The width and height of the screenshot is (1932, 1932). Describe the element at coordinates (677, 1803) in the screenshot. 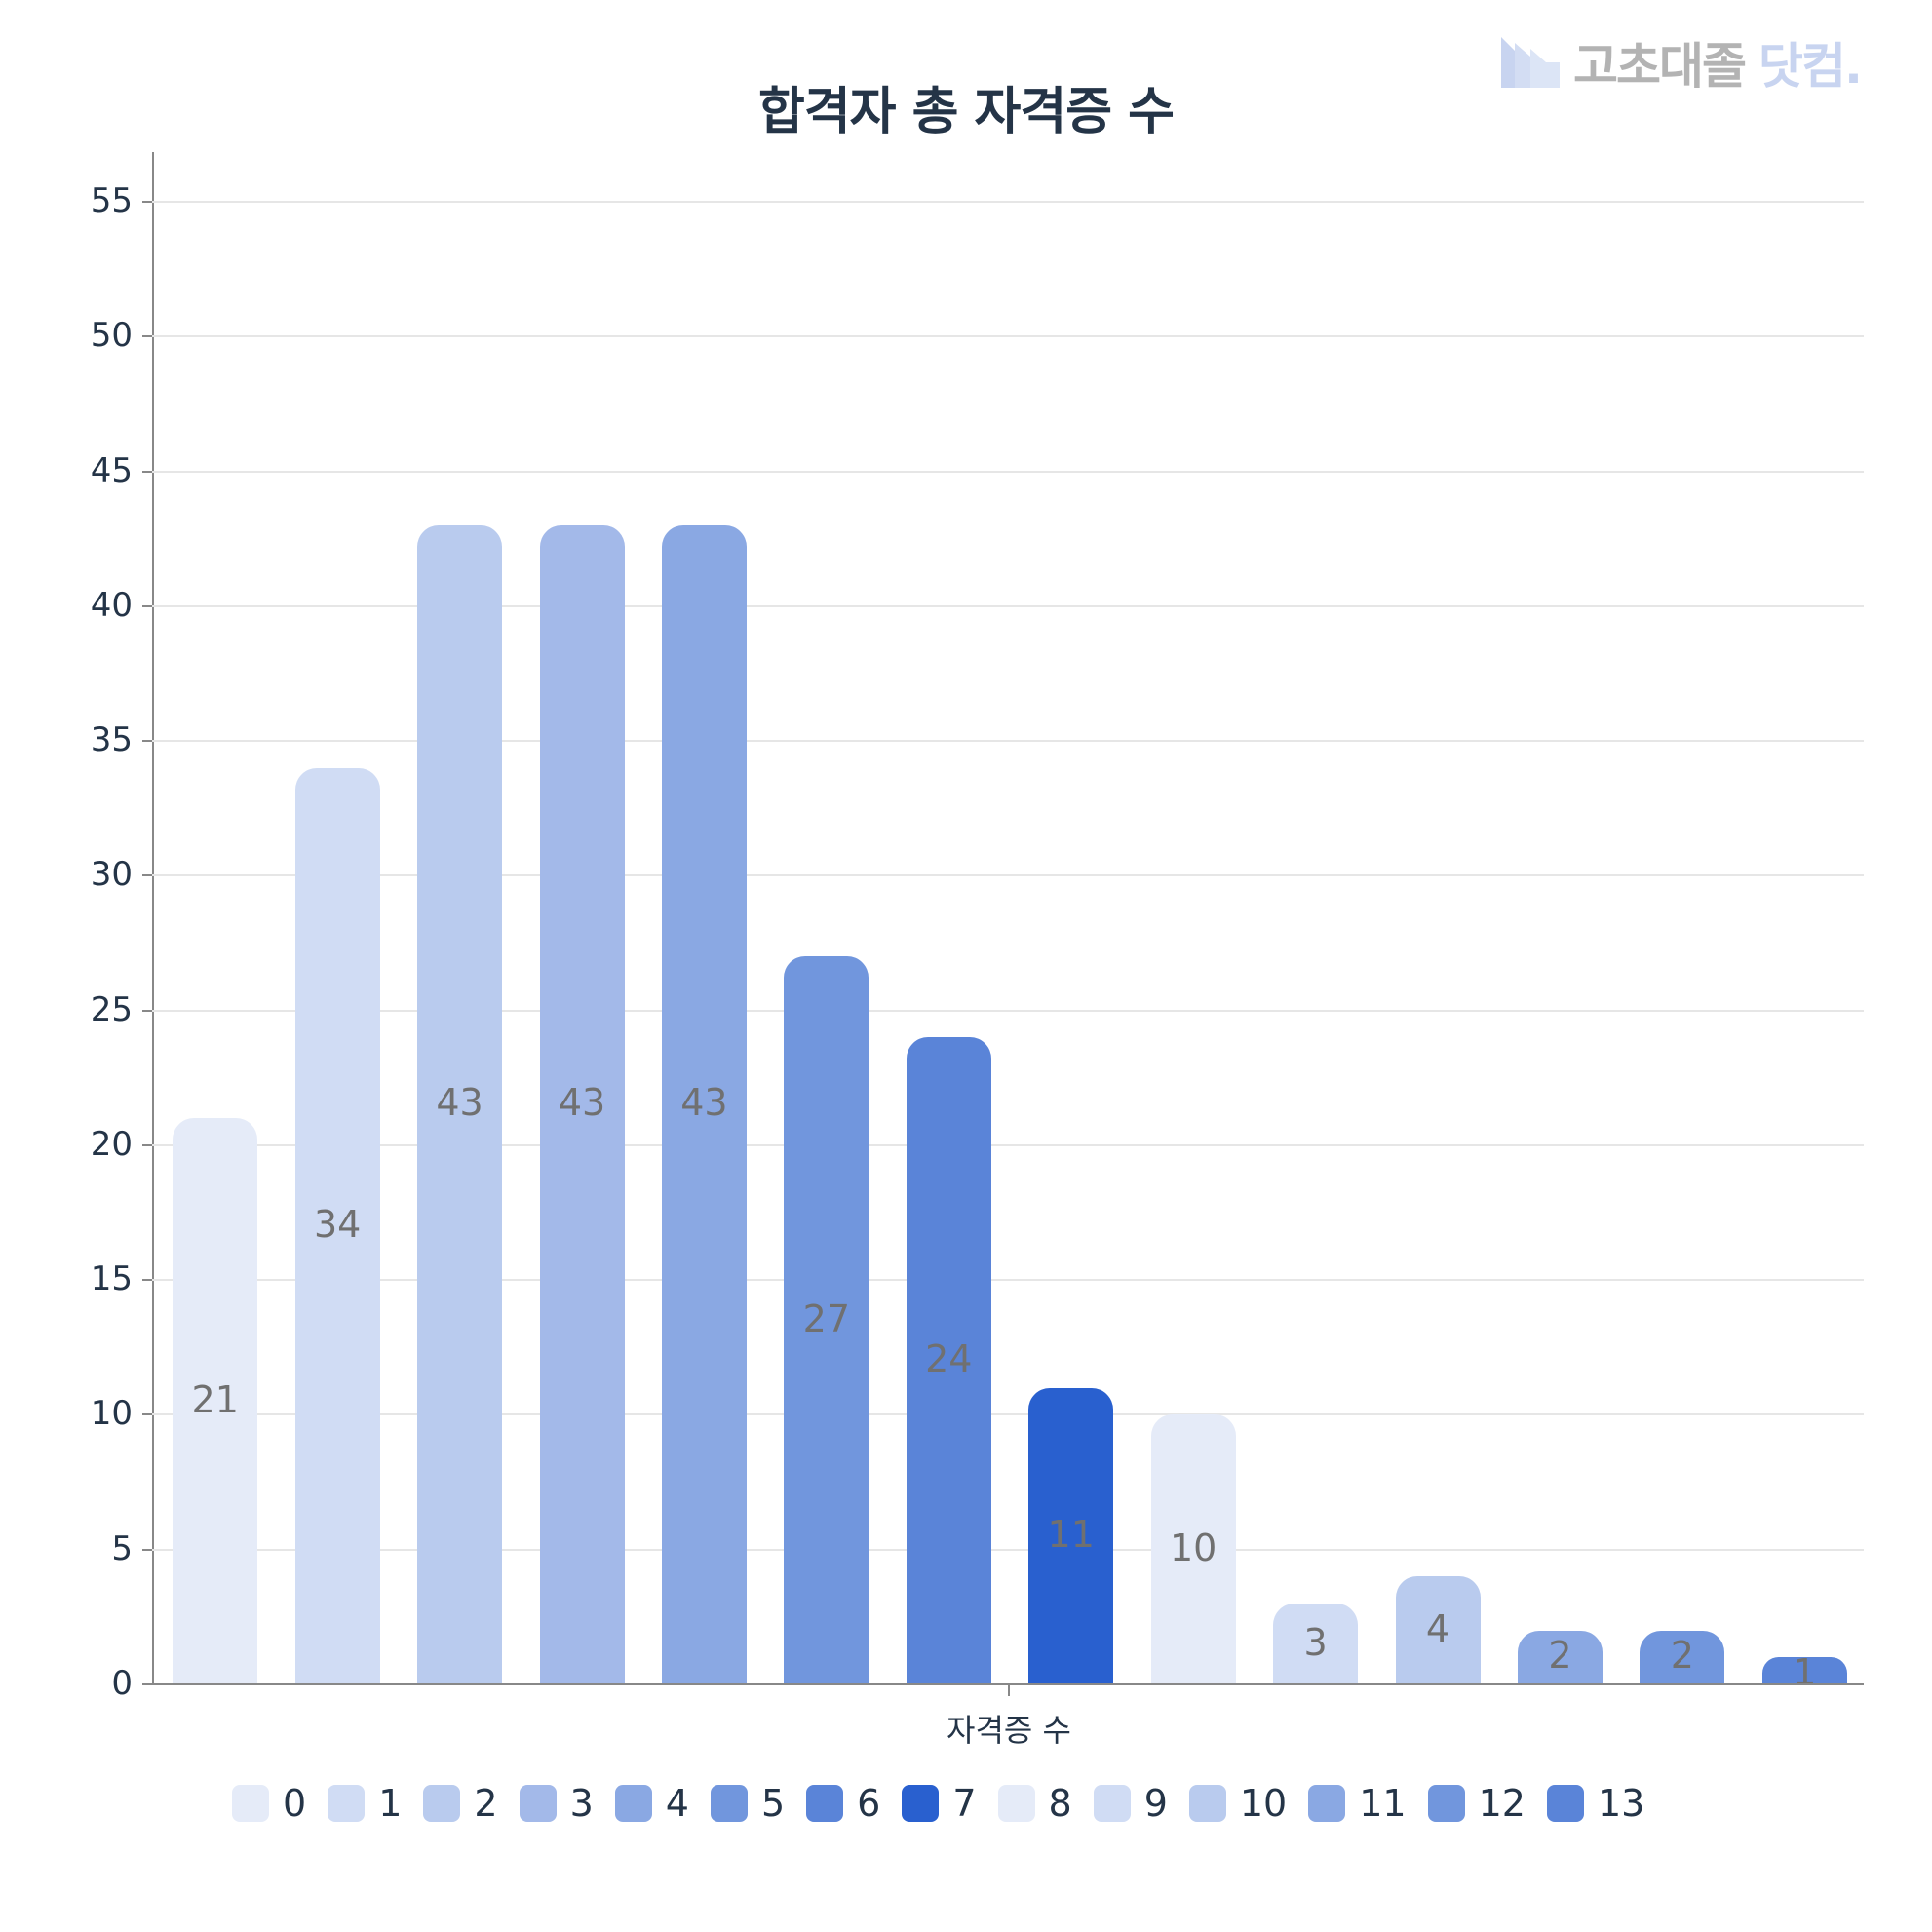

I see `legend-label: 4` at that location.